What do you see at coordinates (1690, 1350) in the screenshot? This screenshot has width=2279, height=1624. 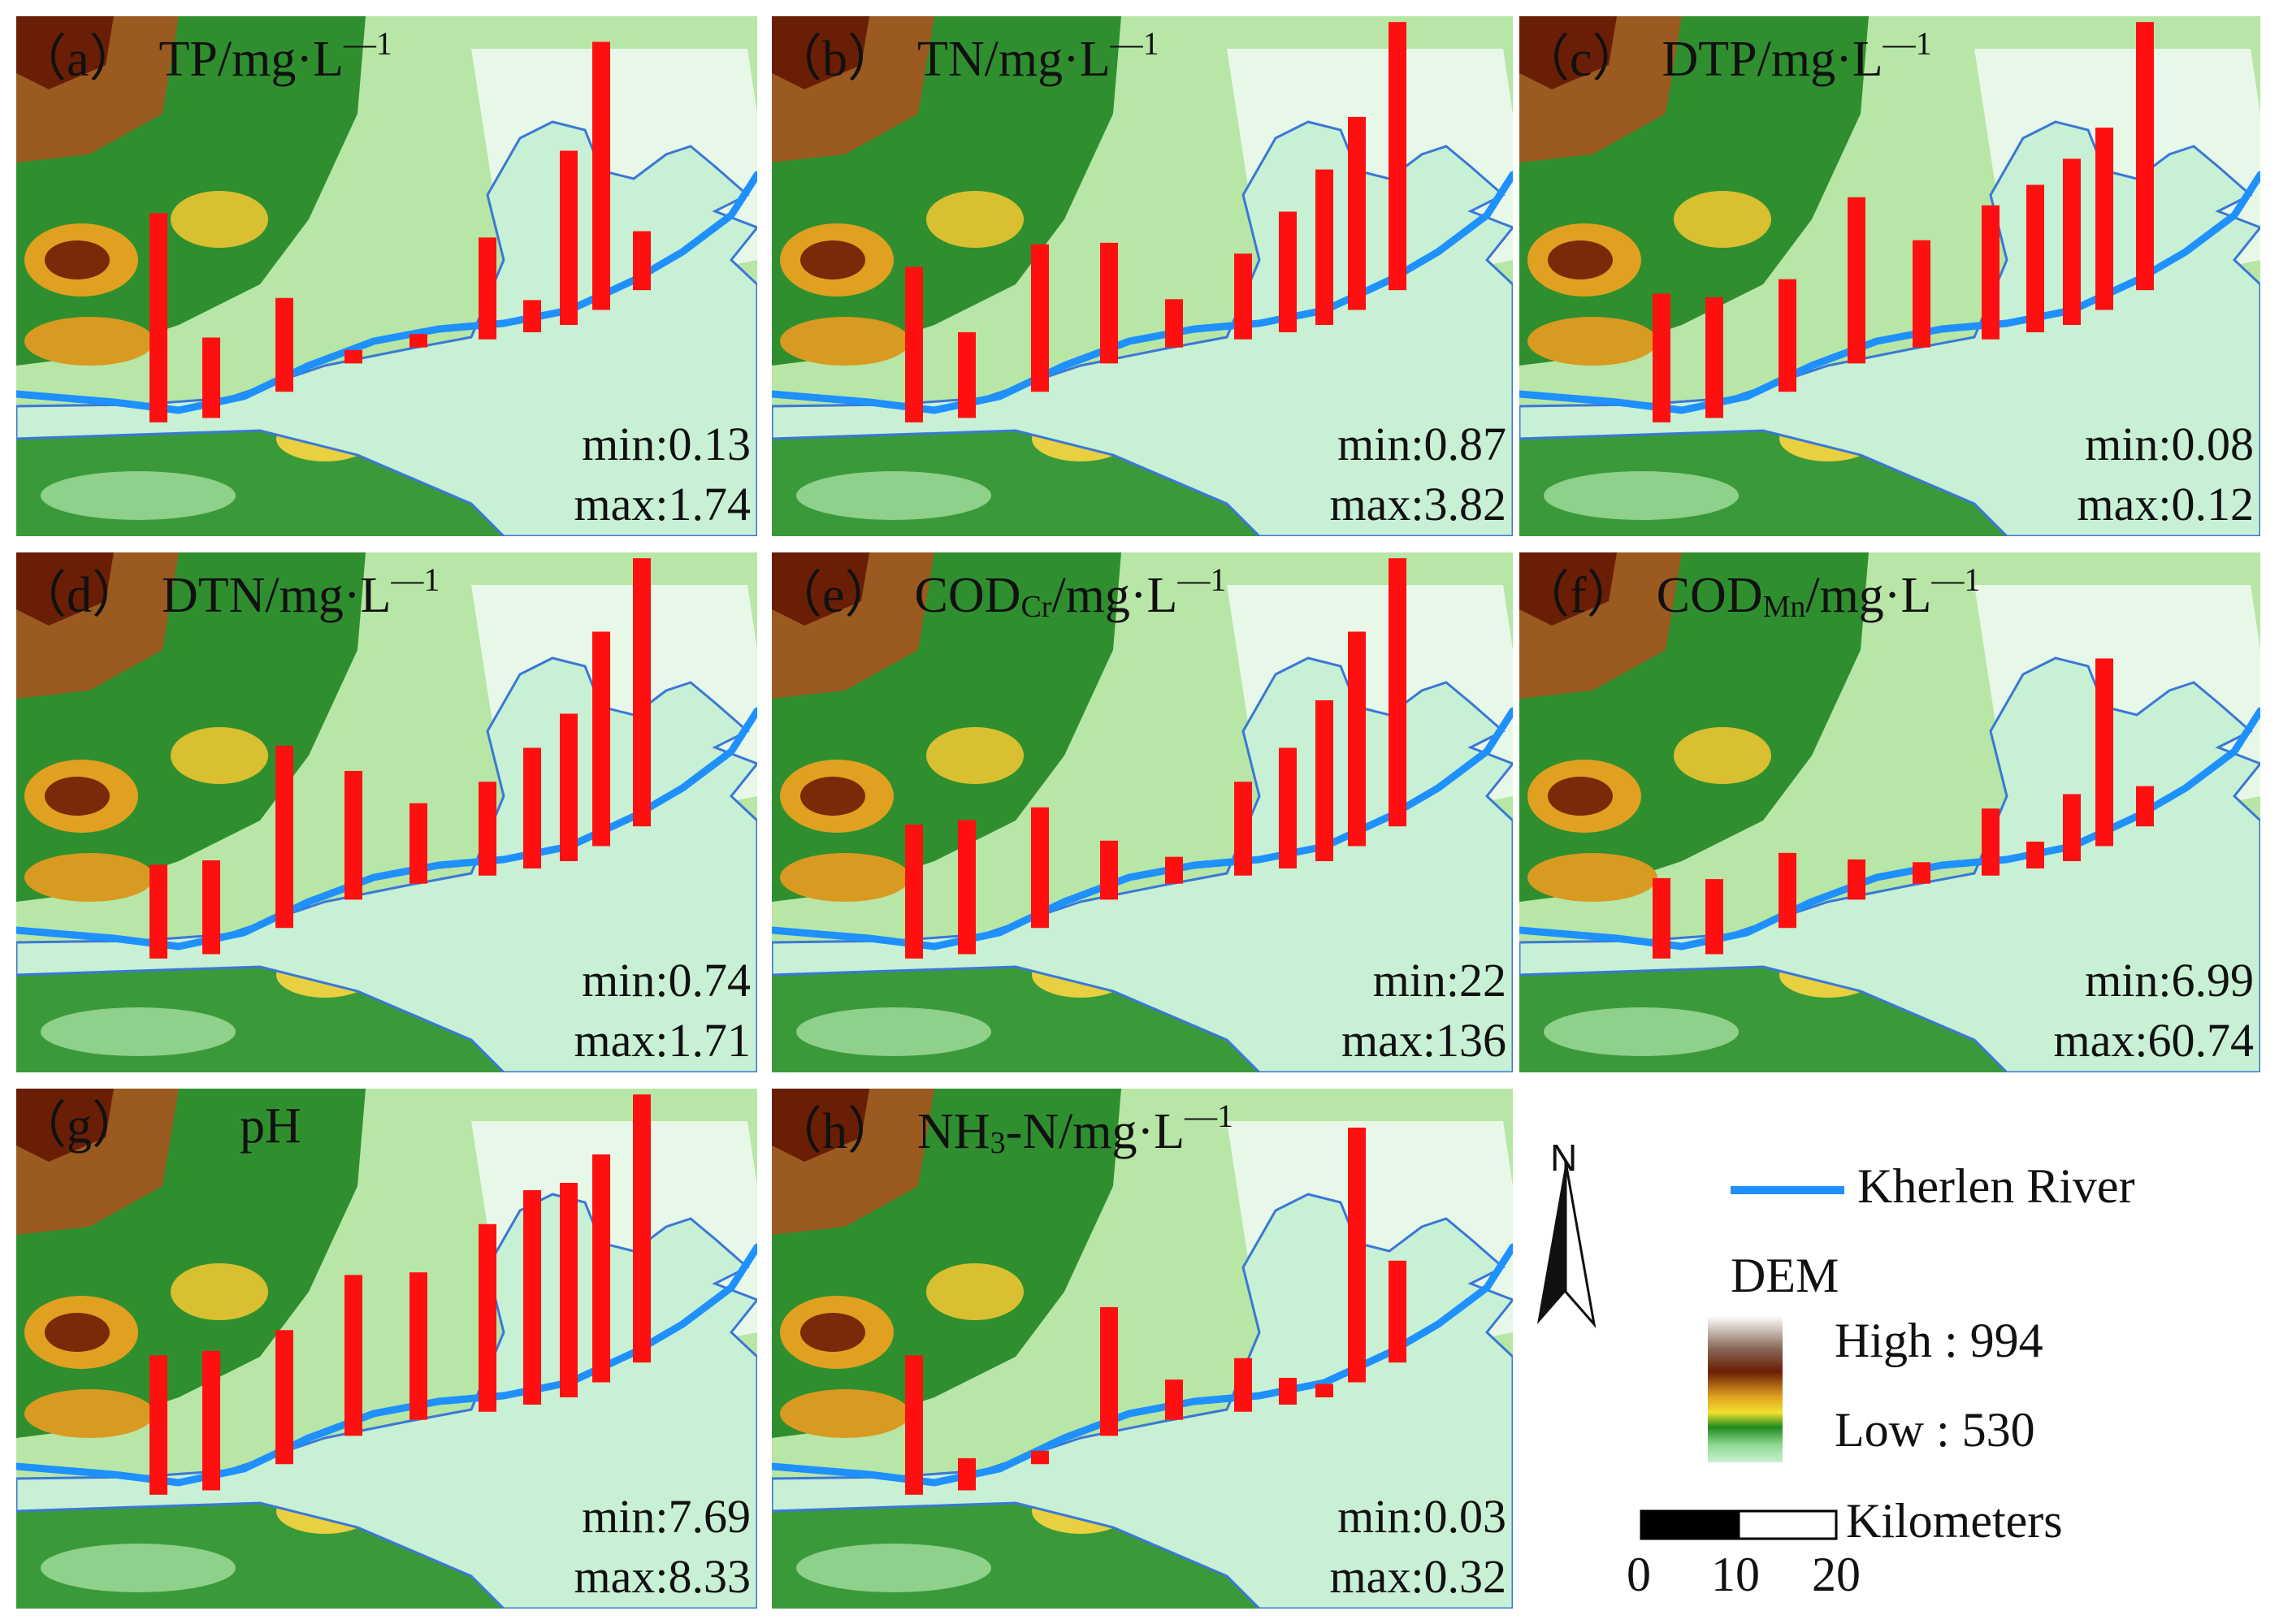 I see `legend-graphics` at bounding box center [1690, 1350].